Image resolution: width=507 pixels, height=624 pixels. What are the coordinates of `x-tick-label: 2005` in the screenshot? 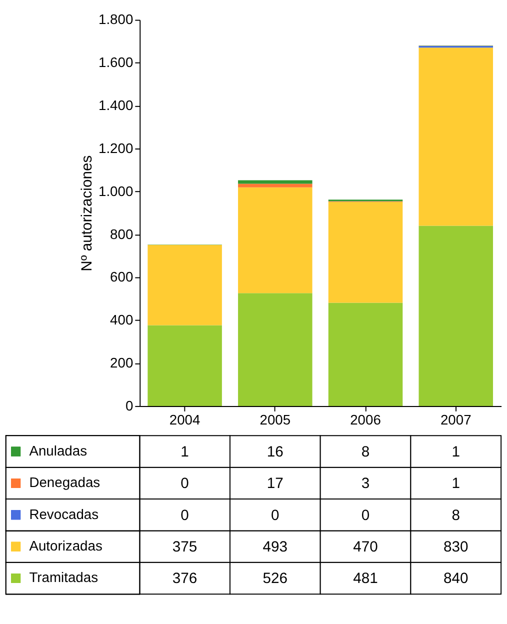 It's located at (275, 419).